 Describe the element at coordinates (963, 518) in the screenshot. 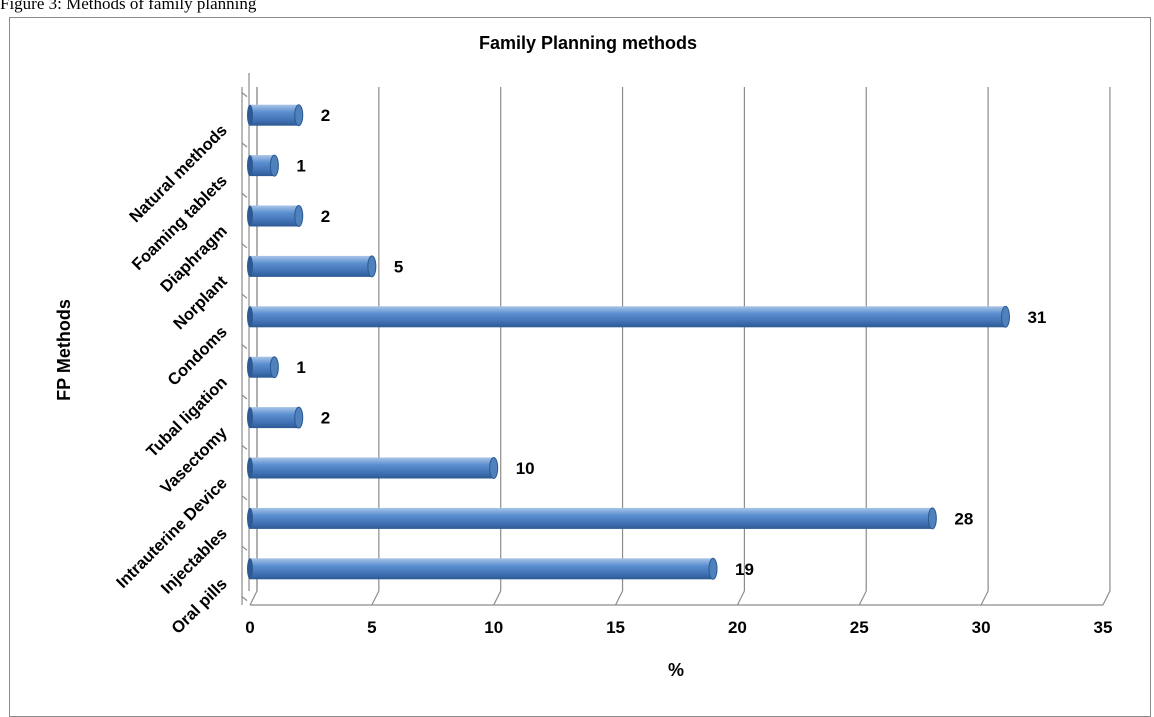

I see `data-label: 28` at that location.